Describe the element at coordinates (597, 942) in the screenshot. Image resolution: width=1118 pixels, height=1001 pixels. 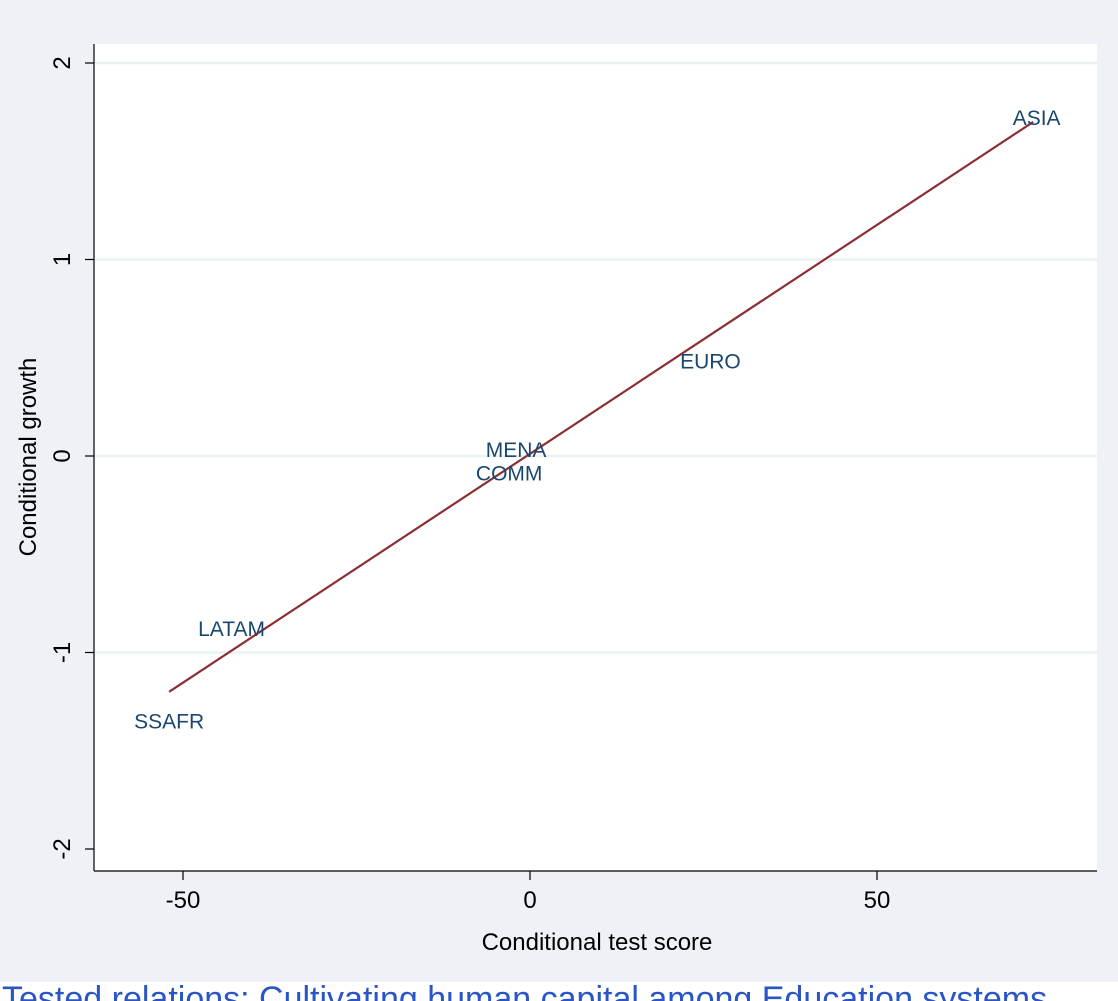
I see `x-axis-title: Conditional test score` at that location.